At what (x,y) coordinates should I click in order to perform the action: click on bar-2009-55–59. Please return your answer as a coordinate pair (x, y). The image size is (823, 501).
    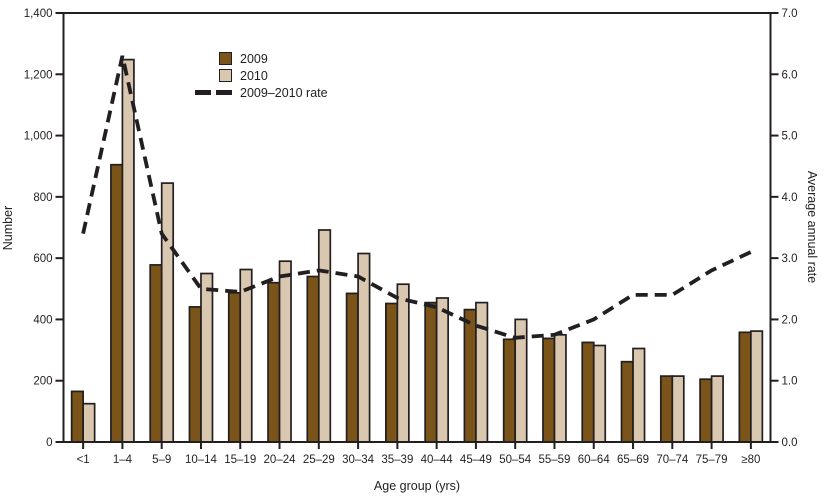
    Looking at the image, I should click on (549, 390).